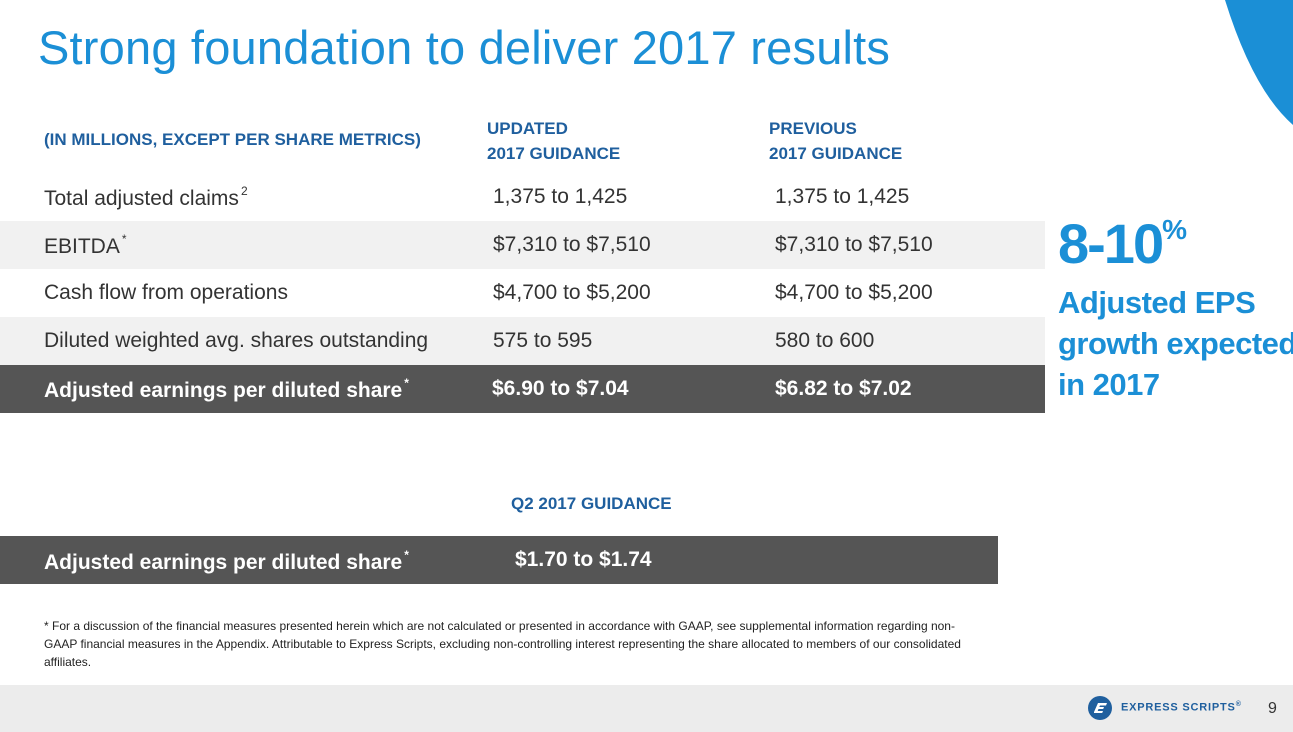 The height and width of the screenshot is (732, 1293). I want to click on express-scripts-logo-icon, so click(1100, 708).